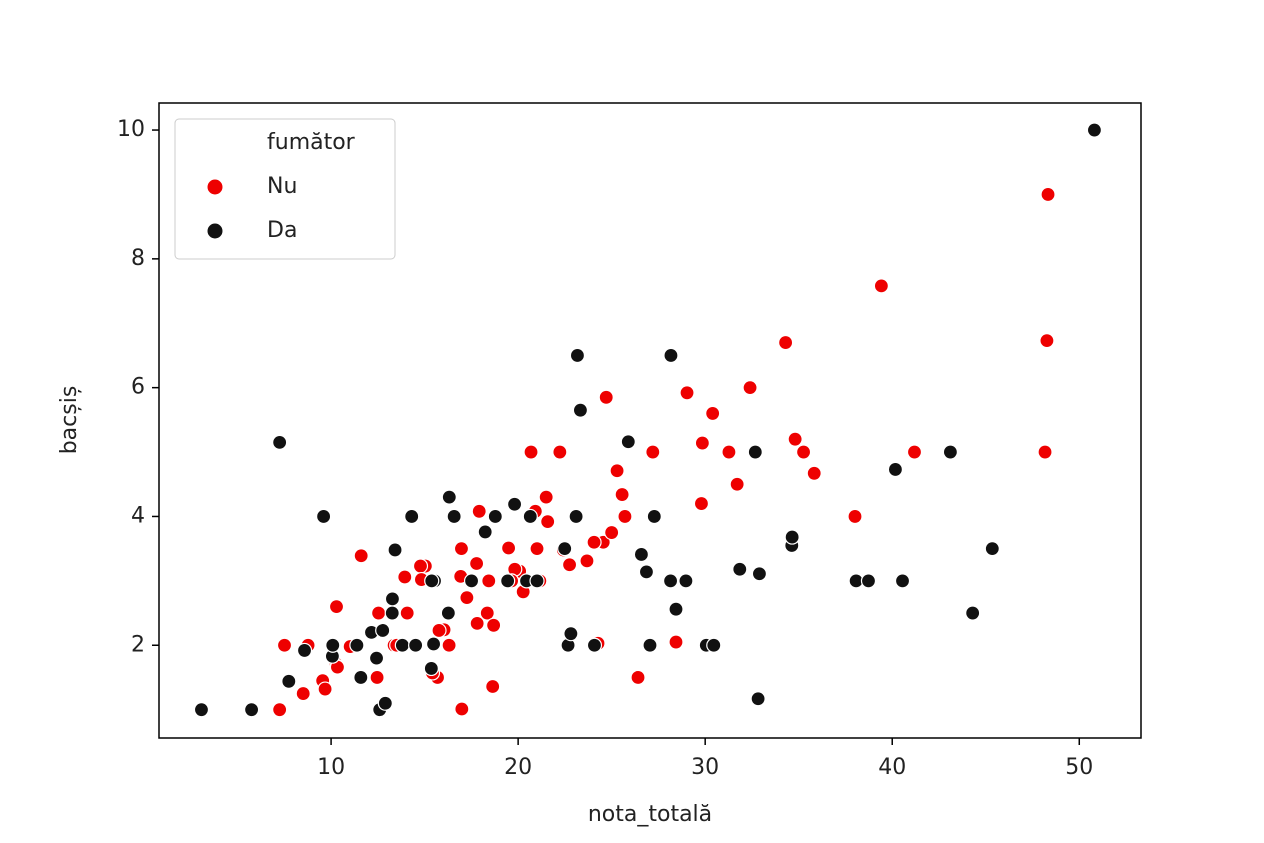  What do you see at coordinates (138, 515) in the screenshot?
I see `y-tick-label: 4` at bounding box center [138, 515].